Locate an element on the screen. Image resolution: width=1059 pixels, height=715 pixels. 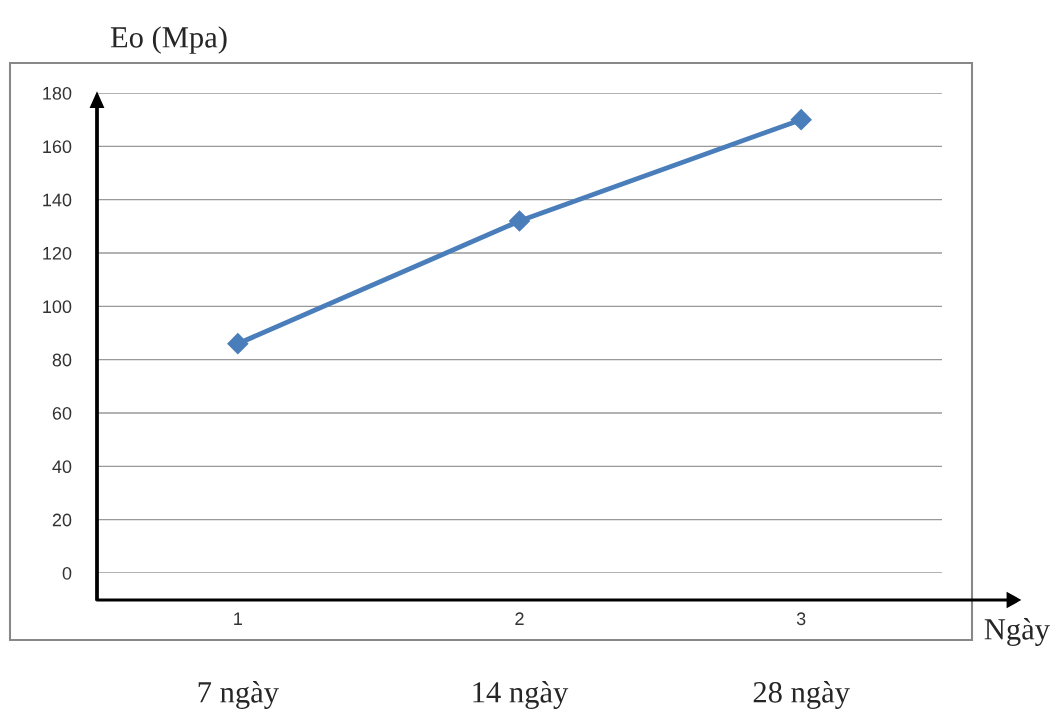
text: 14 ngày is located at coordinates (521, 695).